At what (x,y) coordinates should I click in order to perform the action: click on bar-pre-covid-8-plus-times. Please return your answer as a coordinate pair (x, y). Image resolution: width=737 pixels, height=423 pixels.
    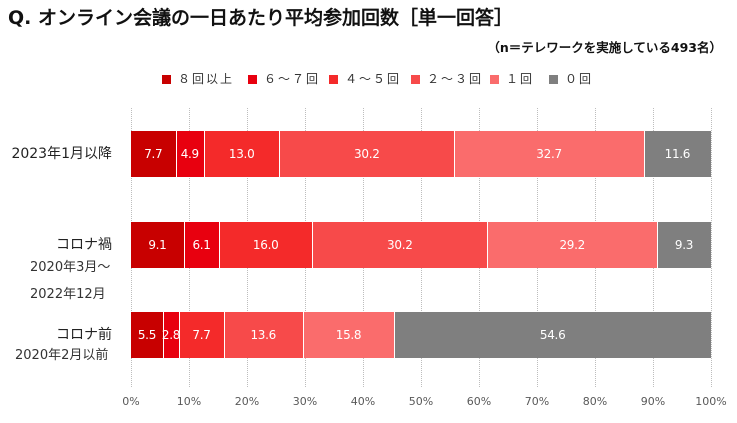
    Looking at the image, I should click on (147, 335).